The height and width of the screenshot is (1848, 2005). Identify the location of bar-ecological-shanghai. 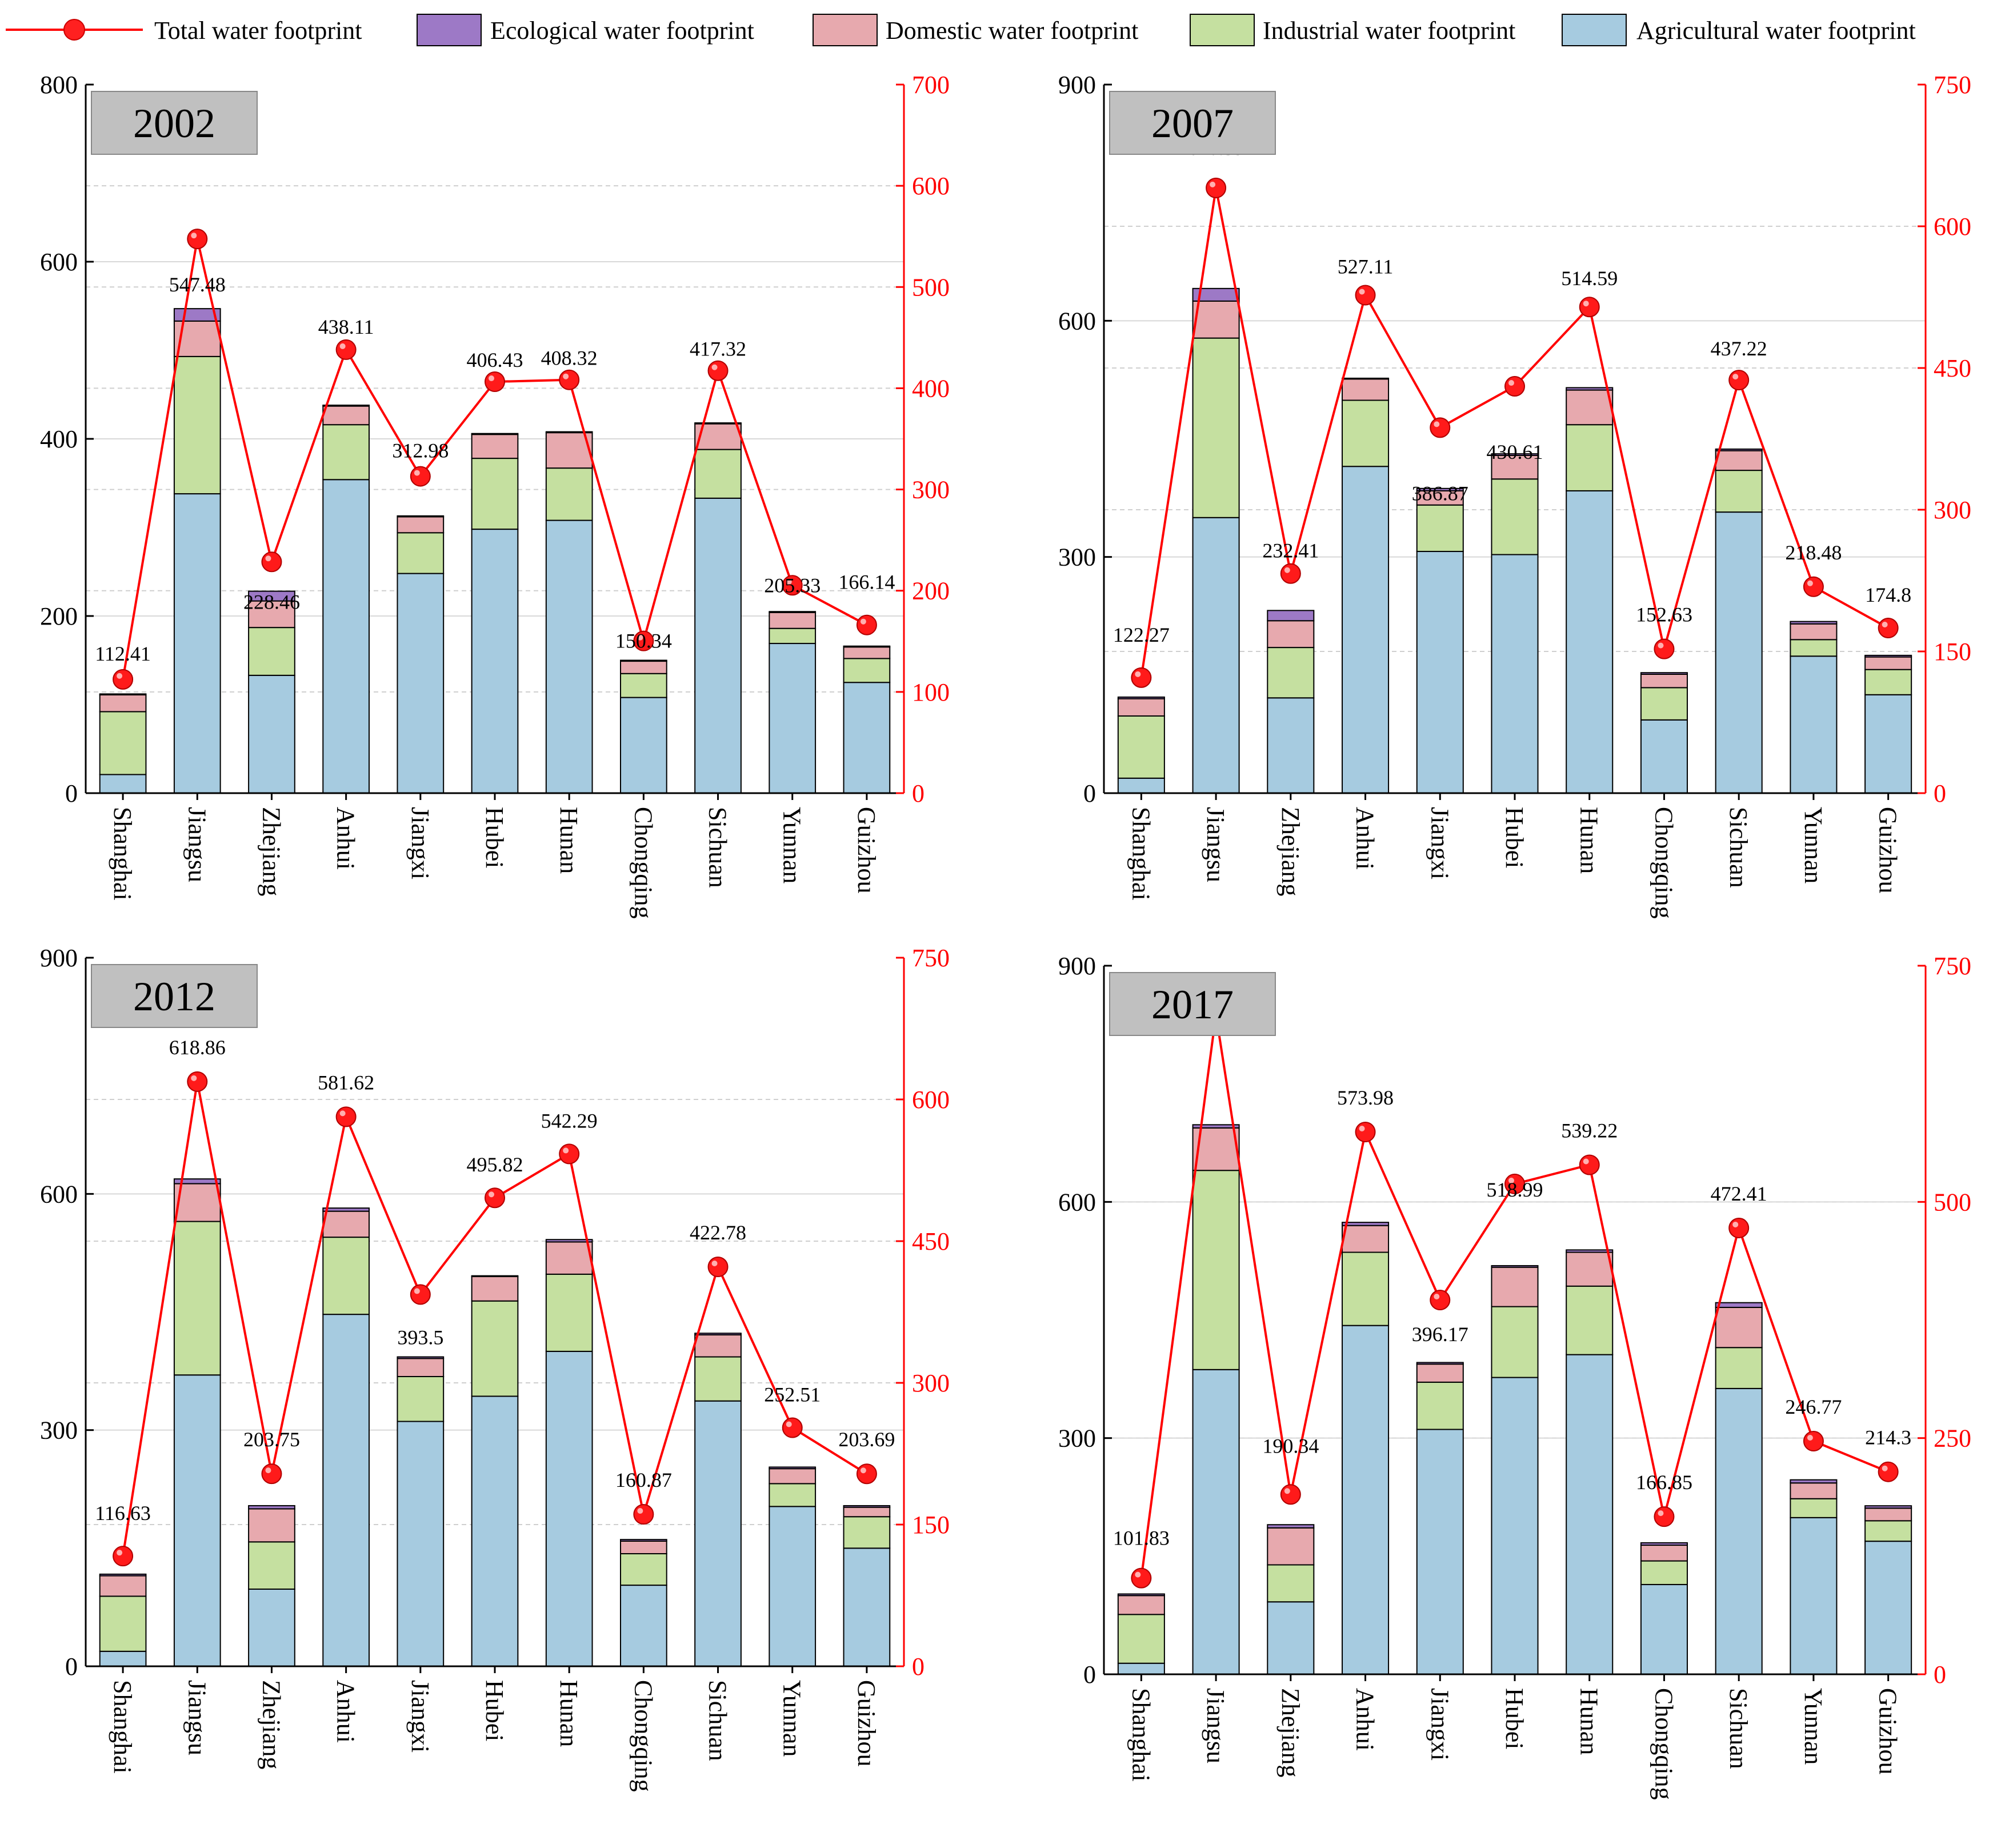
(123, 694).